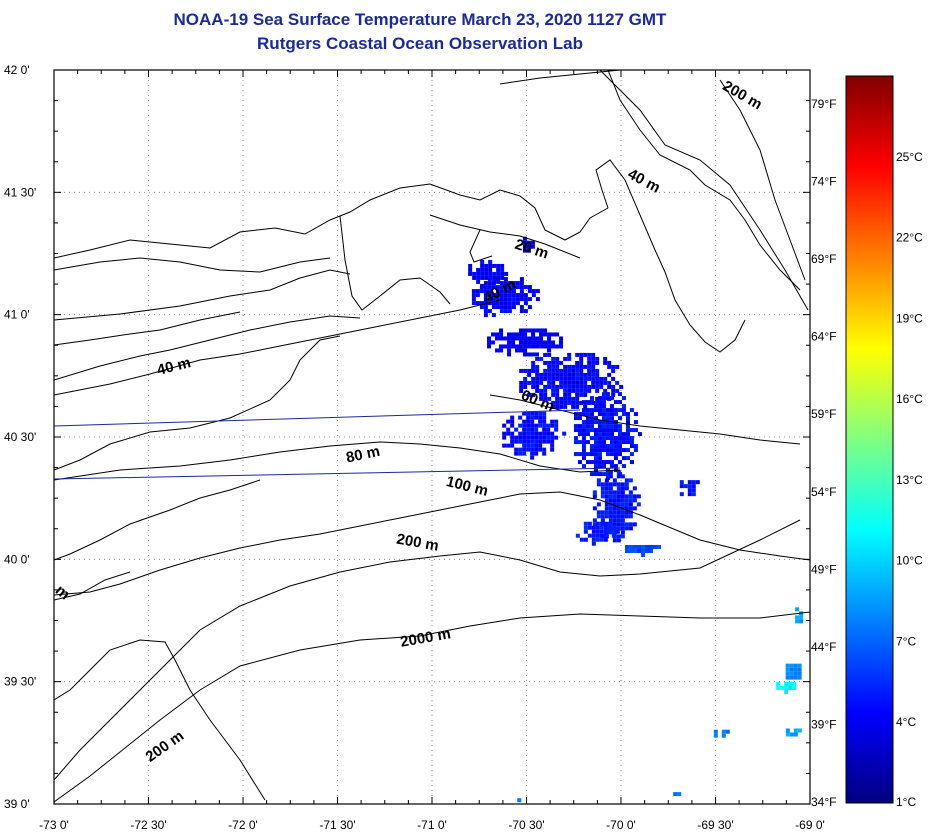  Describe the element at coordinates (20, 192) in the screenshot. I see `lat-tick-label: 41 30'` at that location.